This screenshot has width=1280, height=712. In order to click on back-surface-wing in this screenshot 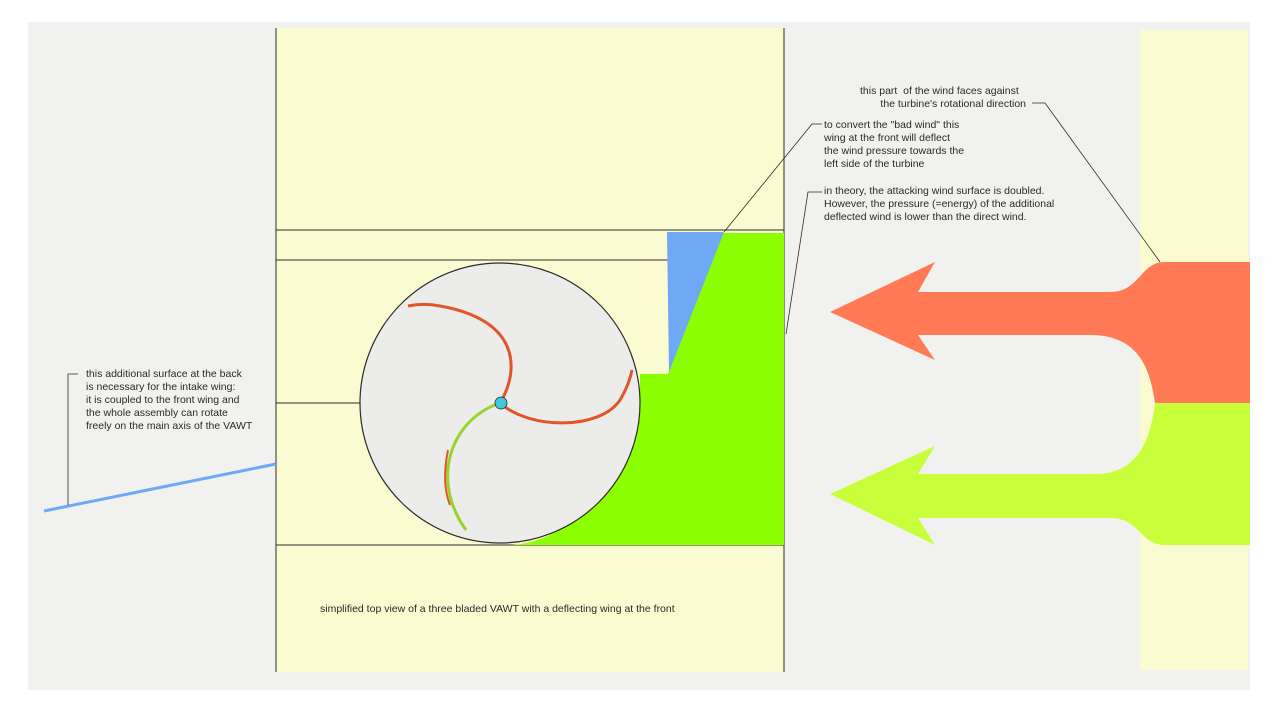, I will do `click(160, 487)`.